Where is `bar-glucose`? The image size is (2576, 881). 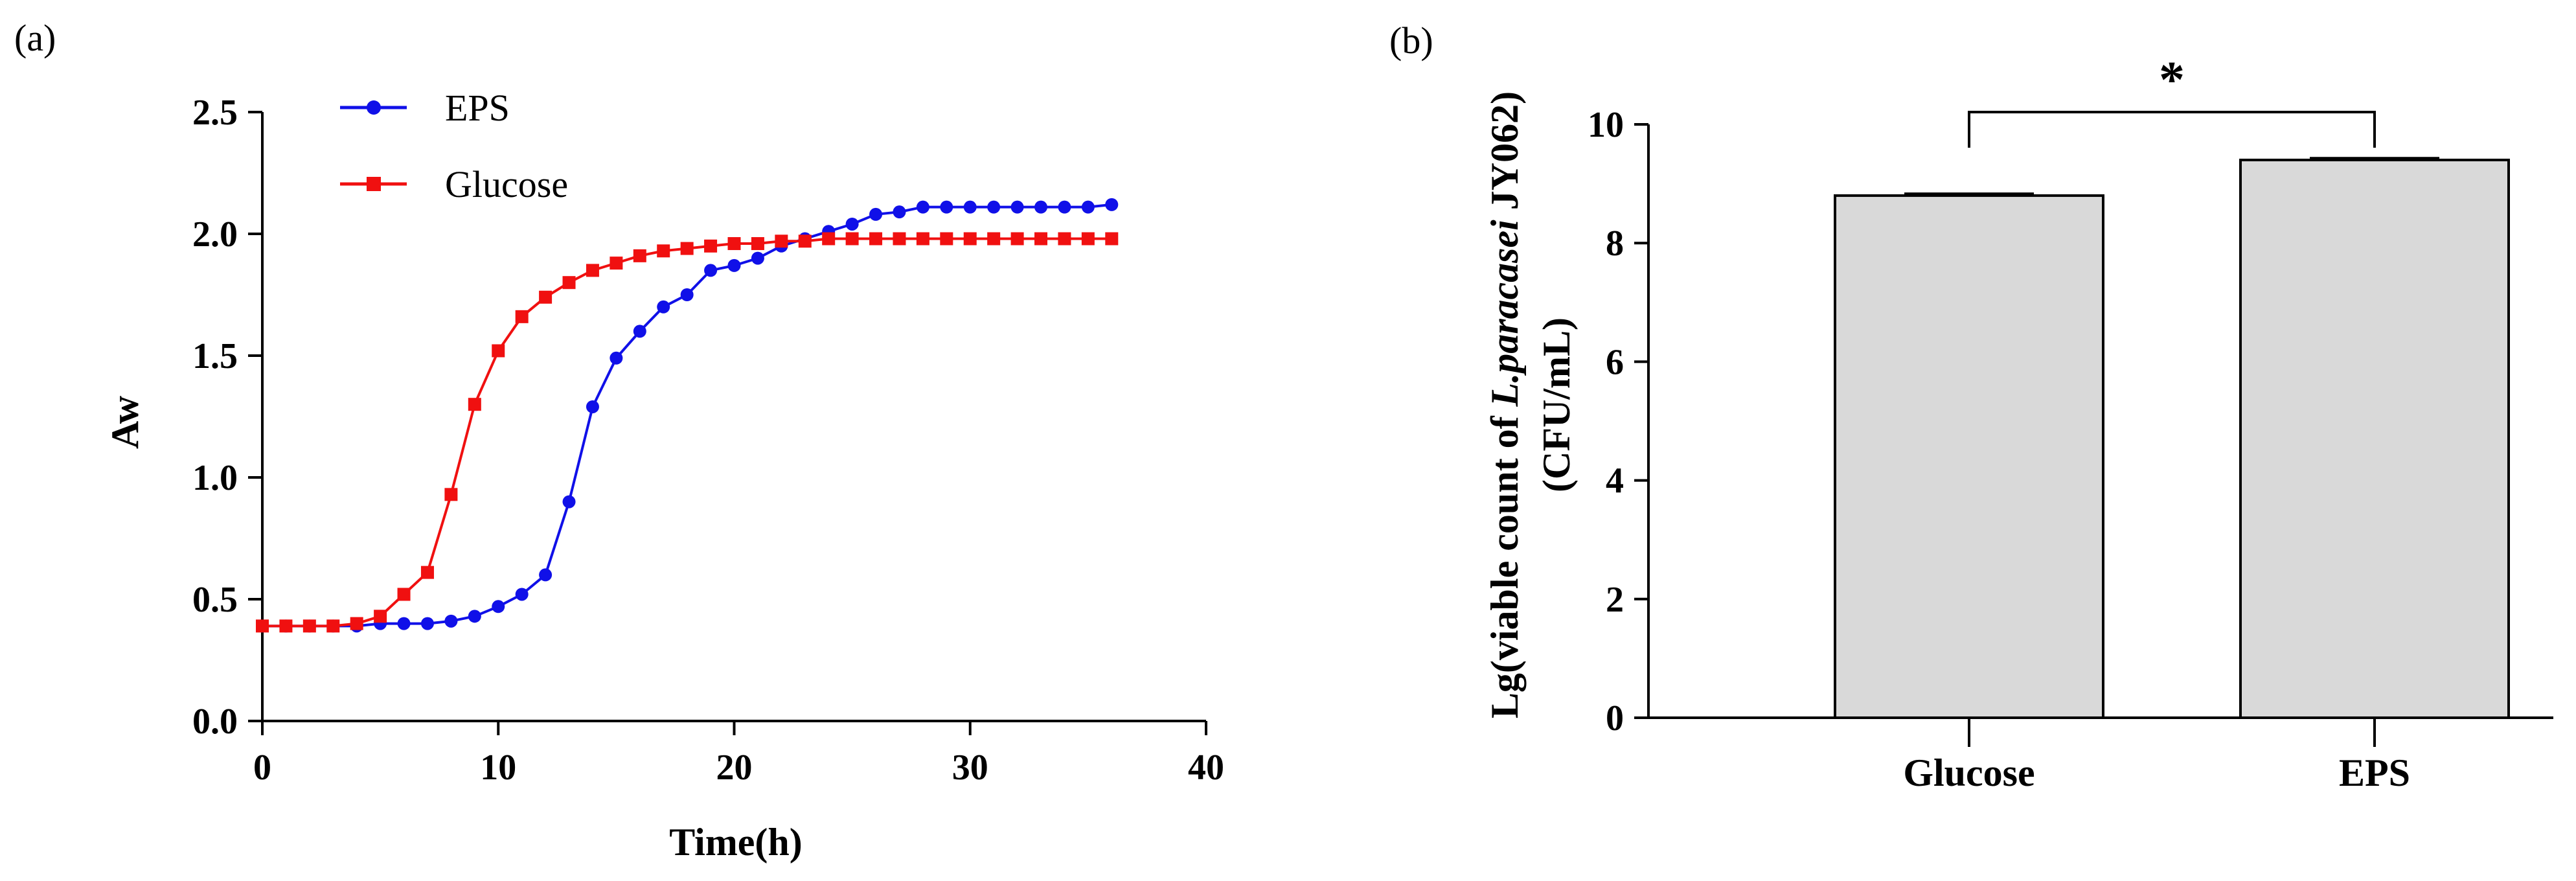 bar-glucose is located at coordinates (1969, 457).